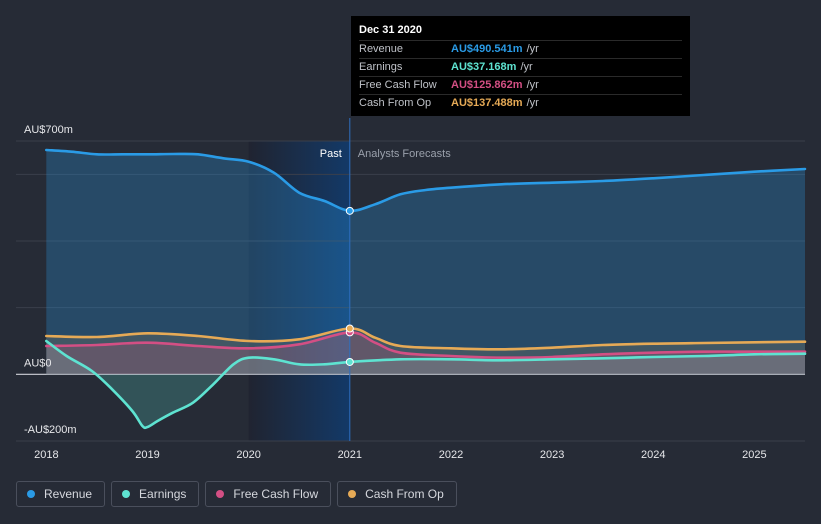  What do you see at coordinates (754, 455) in the screenshot?
I see `x-tick-label: 2025` at bounding box center [754, 455].